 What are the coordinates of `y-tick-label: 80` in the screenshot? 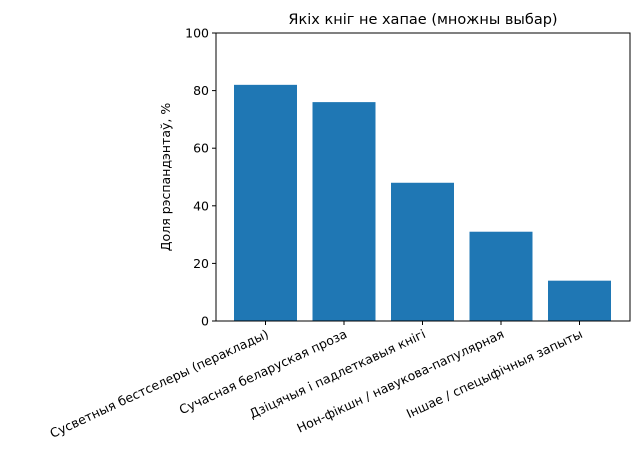 It's located at (201, 90).